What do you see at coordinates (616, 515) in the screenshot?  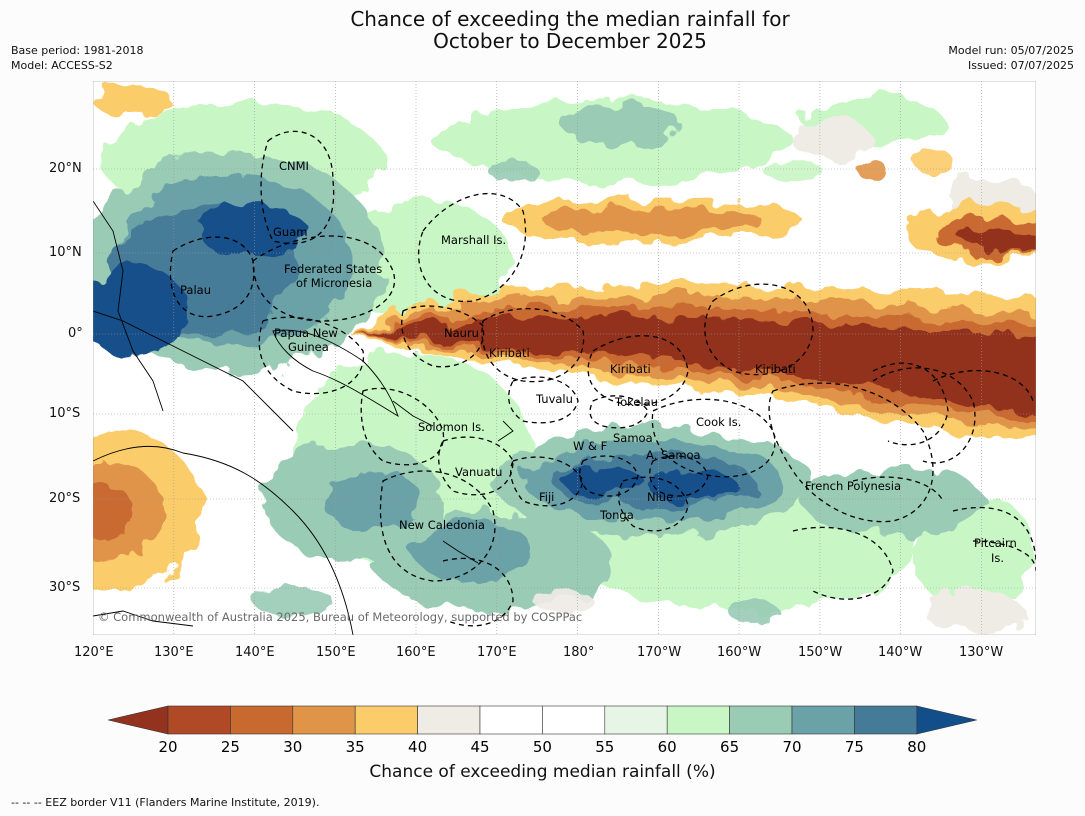 I see `label-tonga: Tonga` at bounding box center [616, 515].